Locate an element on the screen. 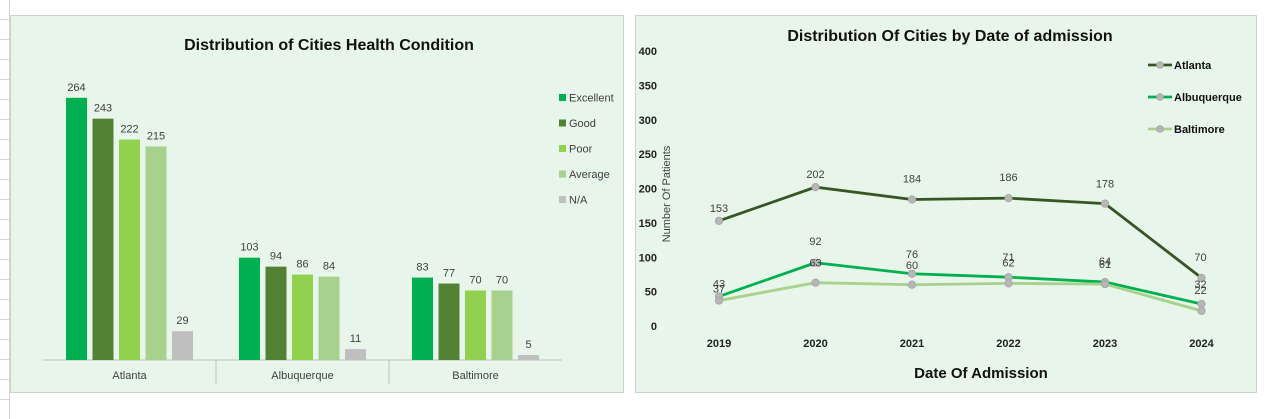 Image resolution: width=1283 pixels, height=419 pixels. line-value-label: 43 is located at coordinates (719, 284).